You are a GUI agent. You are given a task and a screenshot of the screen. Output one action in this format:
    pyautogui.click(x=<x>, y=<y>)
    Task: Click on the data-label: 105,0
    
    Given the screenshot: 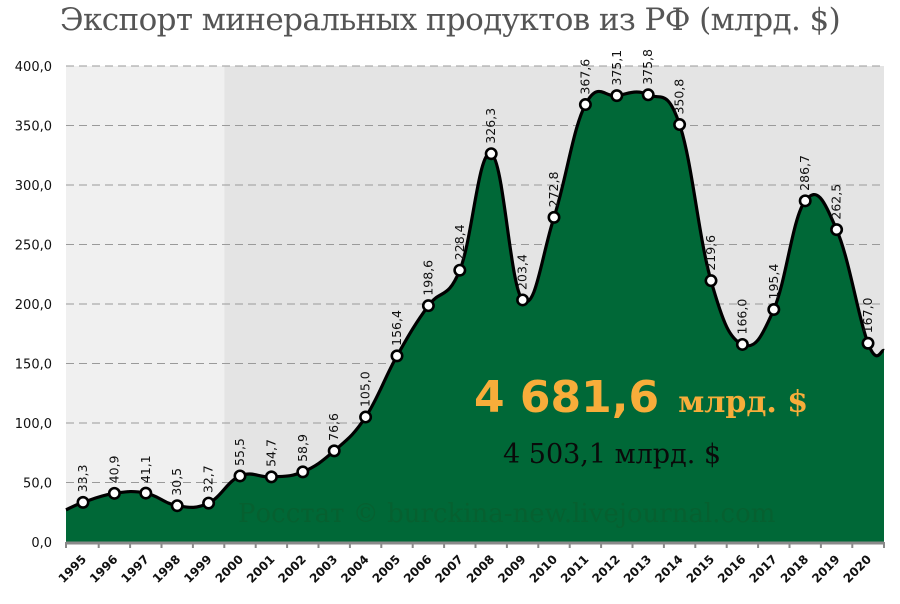 What is the action you would take?
    pyautogui.click(x=365, y=389)
    